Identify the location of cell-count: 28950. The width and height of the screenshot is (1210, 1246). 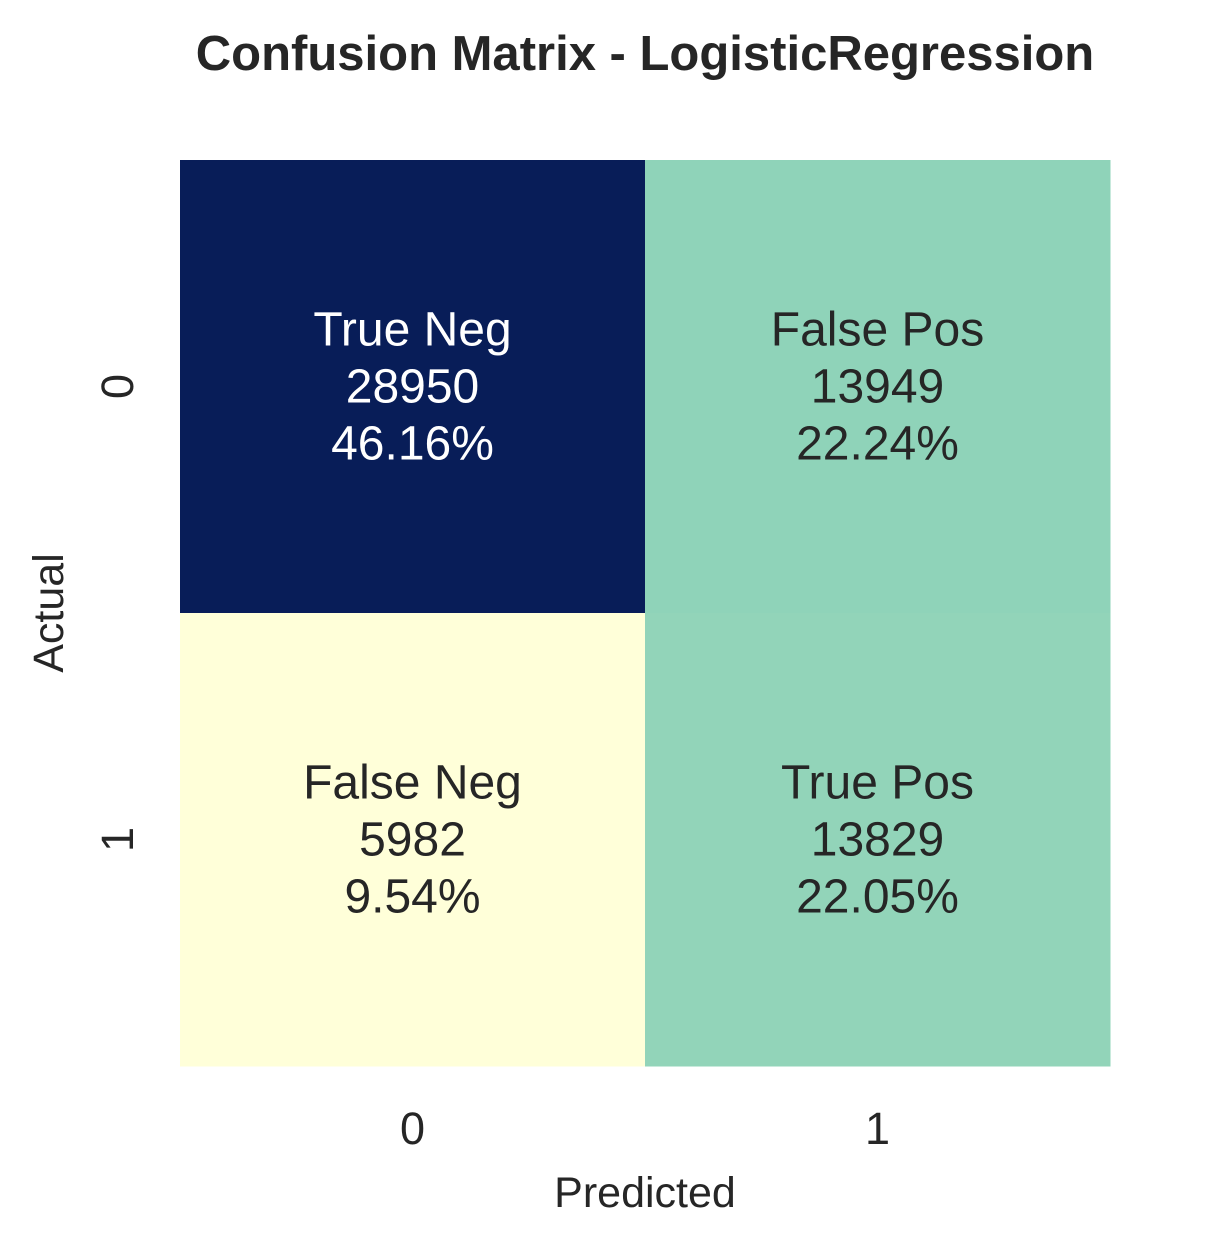
(412, 387).